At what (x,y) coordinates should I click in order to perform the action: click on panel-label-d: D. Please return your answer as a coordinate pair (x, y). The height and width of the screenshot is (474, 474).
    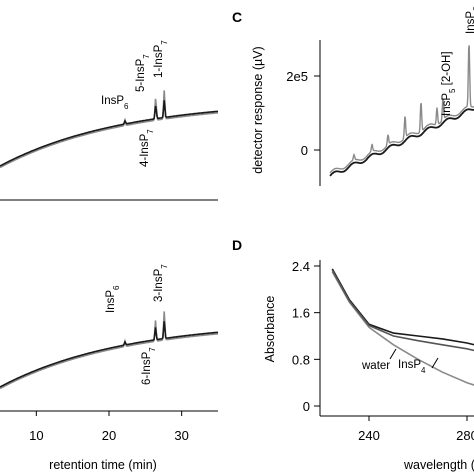
    Looking at the image, I should click on (237, 245).